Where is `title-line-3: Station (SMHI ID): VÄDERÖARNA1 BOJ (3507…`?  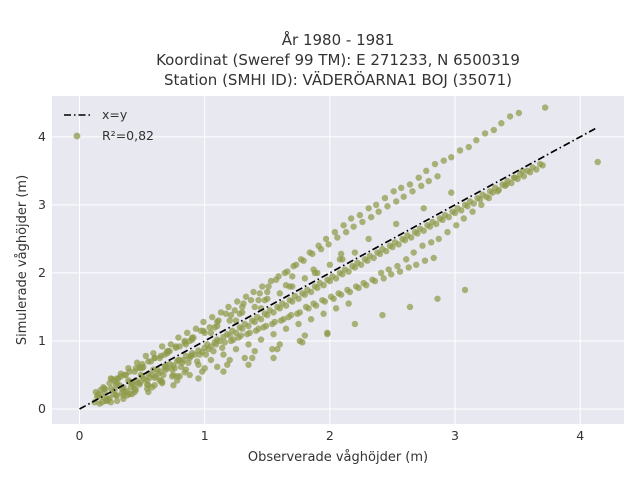
title-line-3: Station (SMHI ID): VÄDERÖARNA1 BOJ (3507… is located at coordinates (338, 79).